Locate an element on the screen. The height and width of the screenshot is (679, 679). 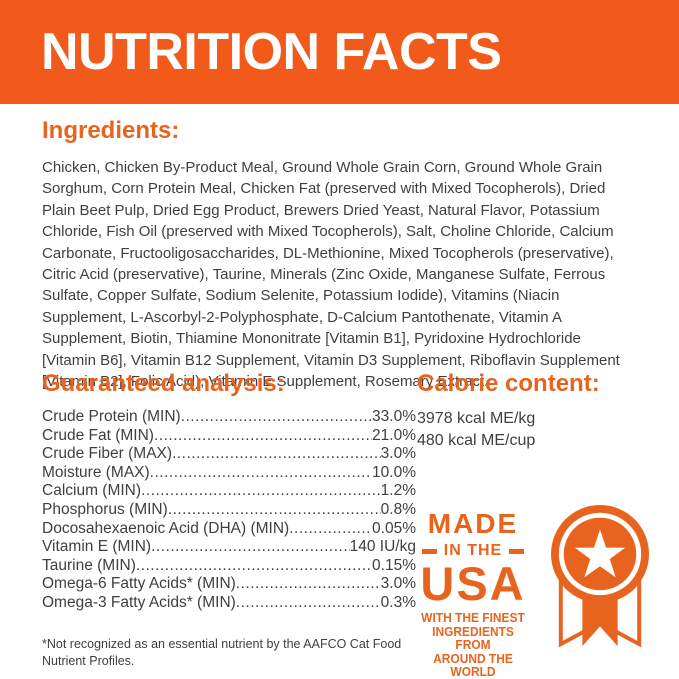
calorie-content-heading: Calorie content: is located at coordinates (508, 383).